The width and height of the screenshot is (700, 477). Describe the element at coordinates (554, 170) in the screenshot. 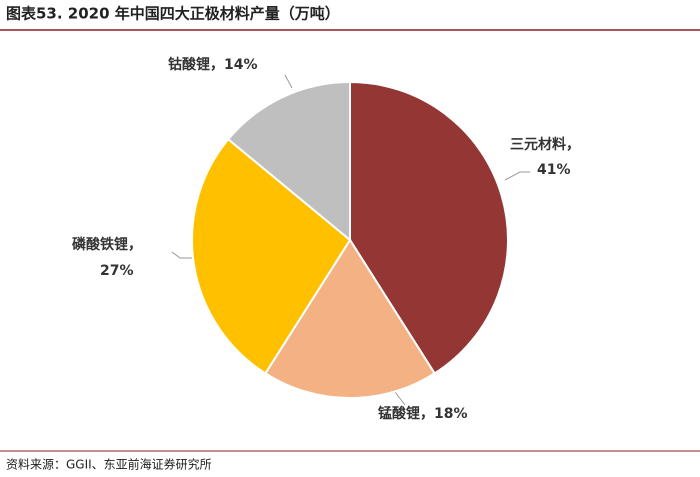

I see `value-label: 41%` at that location.